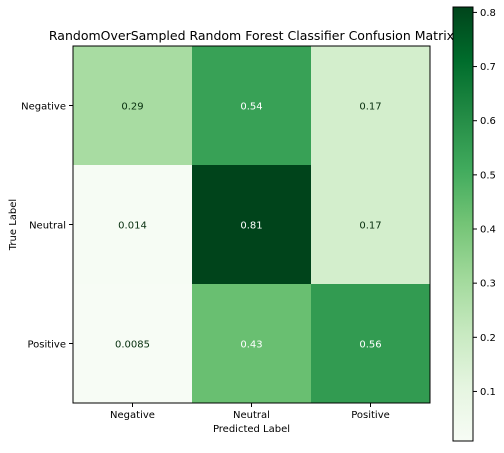  I want to click on colorbar-tick-label: 0.4, so click(488, 230).